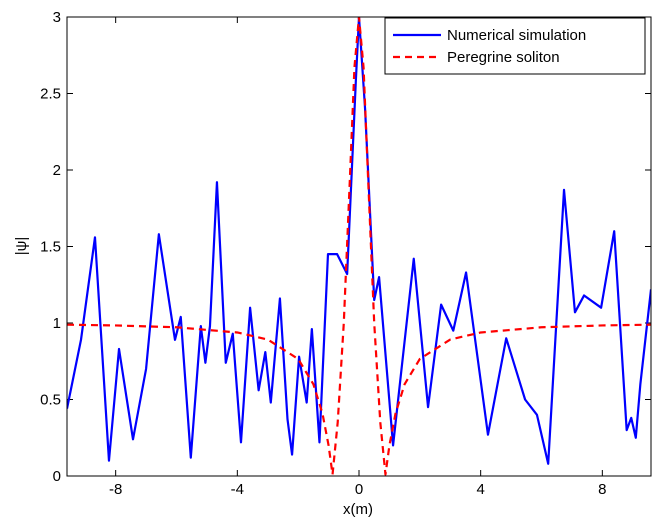  I want to click on y-axis-label: |ψ|, so click(21, 246).